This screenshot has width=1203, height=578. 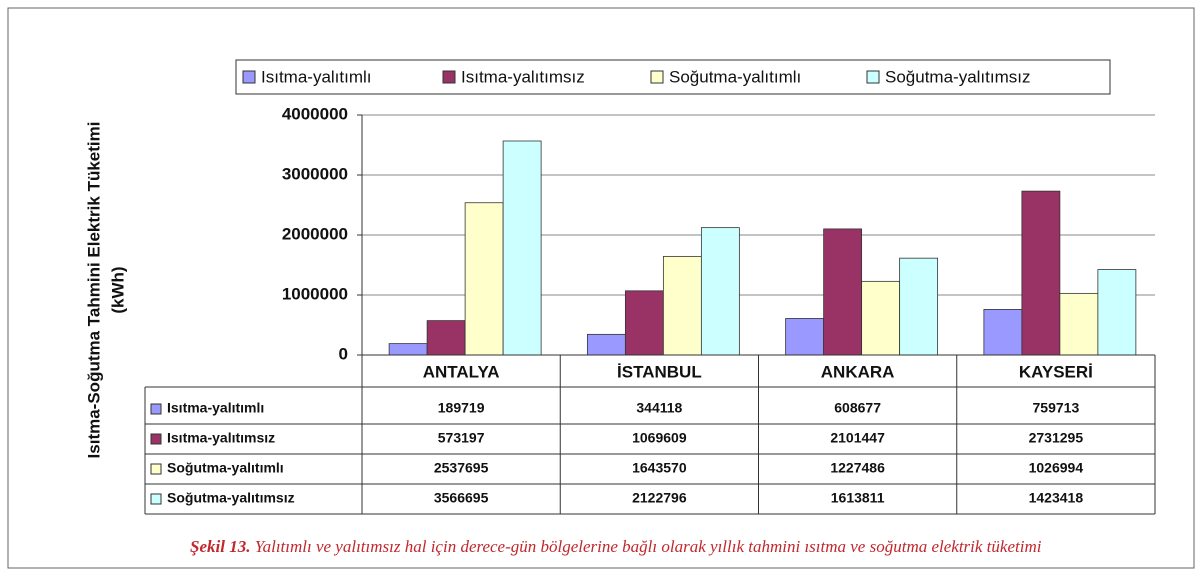 I want to click on table-cell: 1613811, so click(x=858, y=498).